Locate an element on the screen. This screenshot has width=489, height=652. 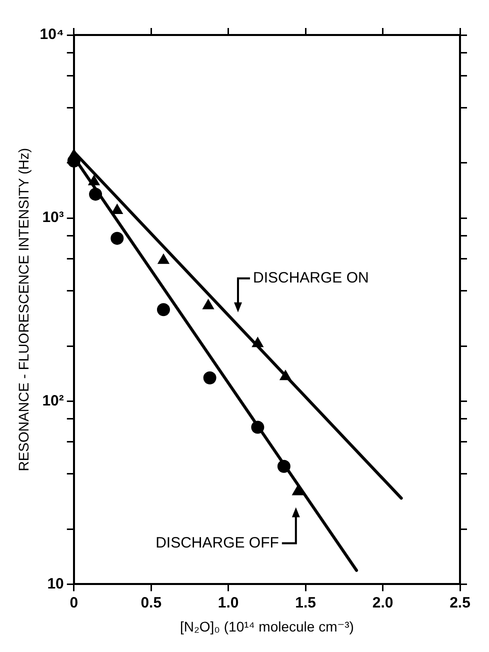
y-axis-title: RESONANCE - FLUORESCENCE INTENSITY (Hz) is located at coordinates (23, 310).